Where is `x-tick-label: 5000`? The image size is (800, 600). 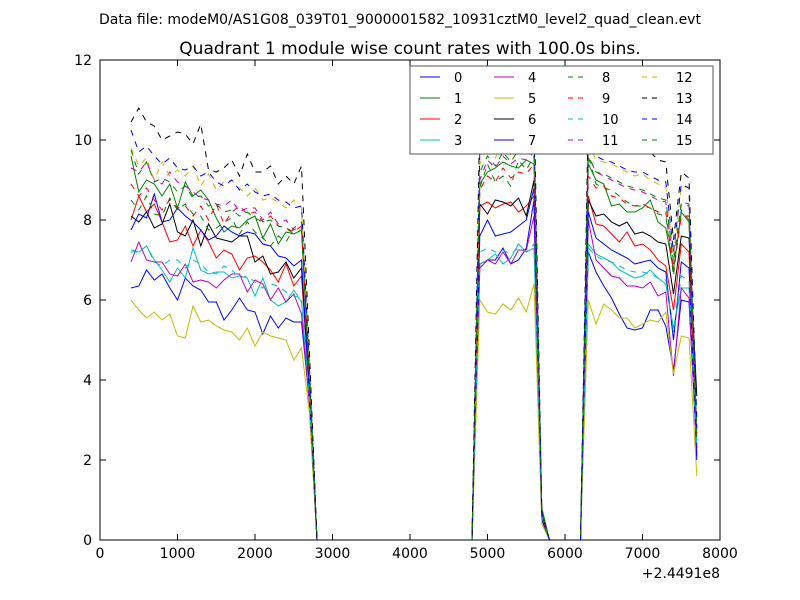 x-tick-label: 5000 is located at coordinates (488, 554).